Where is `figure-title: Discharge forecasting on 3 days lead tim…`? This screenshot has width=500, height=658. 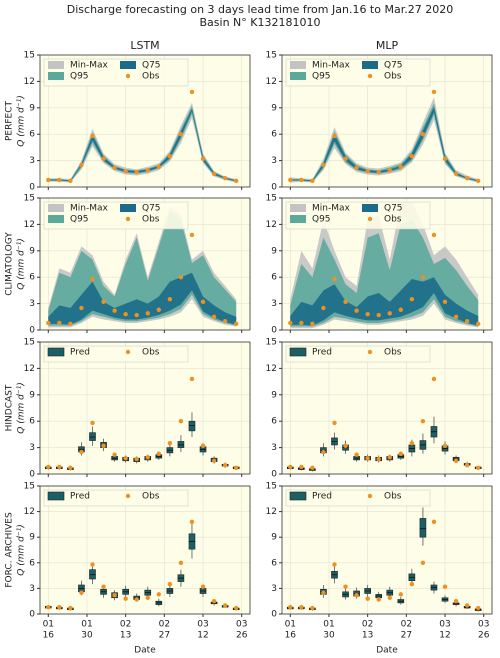
figure-title: Discharge forecasting on 3 days lead tim… is located at coordinates (260, 9).